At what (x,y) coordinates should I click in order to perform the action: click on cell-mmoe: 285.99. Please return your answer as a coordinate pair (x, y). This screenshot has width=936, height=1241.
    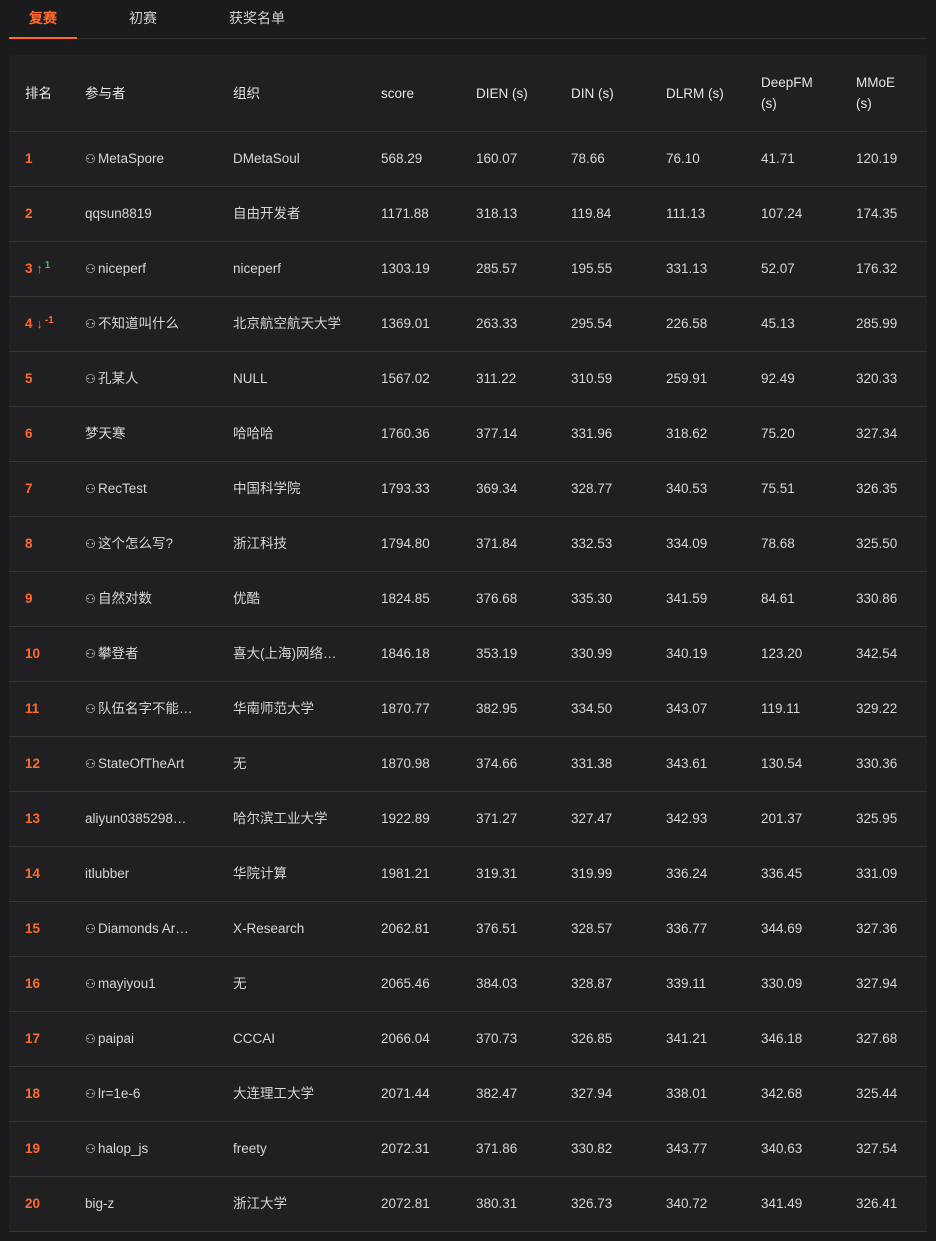
    Looking at the image, I should click on (877, 323).